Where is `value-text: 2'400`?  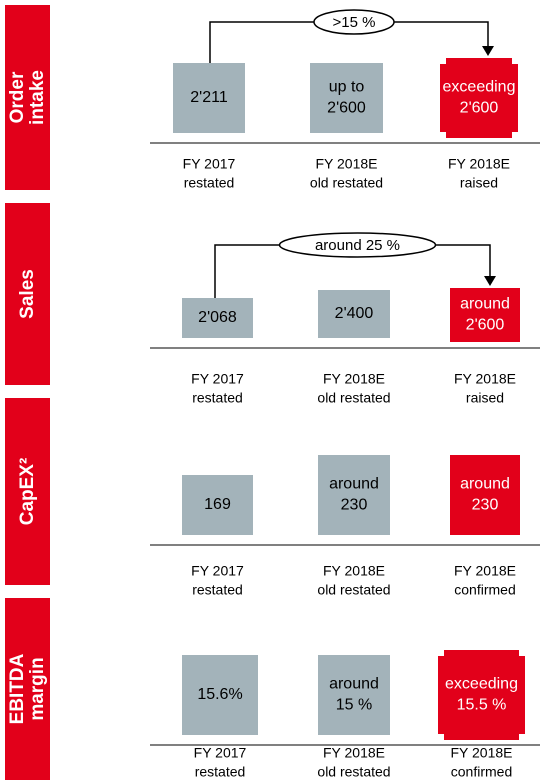 value-text: 2'400 is located at coordinates (354, 313).